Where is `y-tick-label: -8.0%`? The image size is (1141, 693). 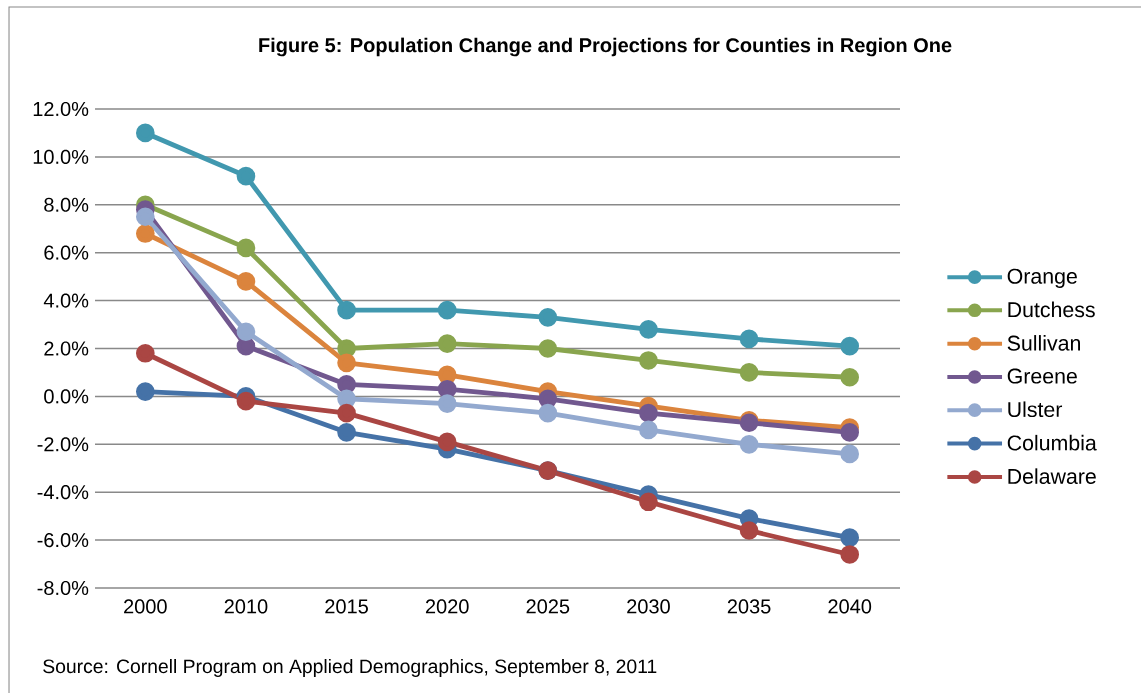
y-tick-label: -8.0% is located at coordinates (63, 588).